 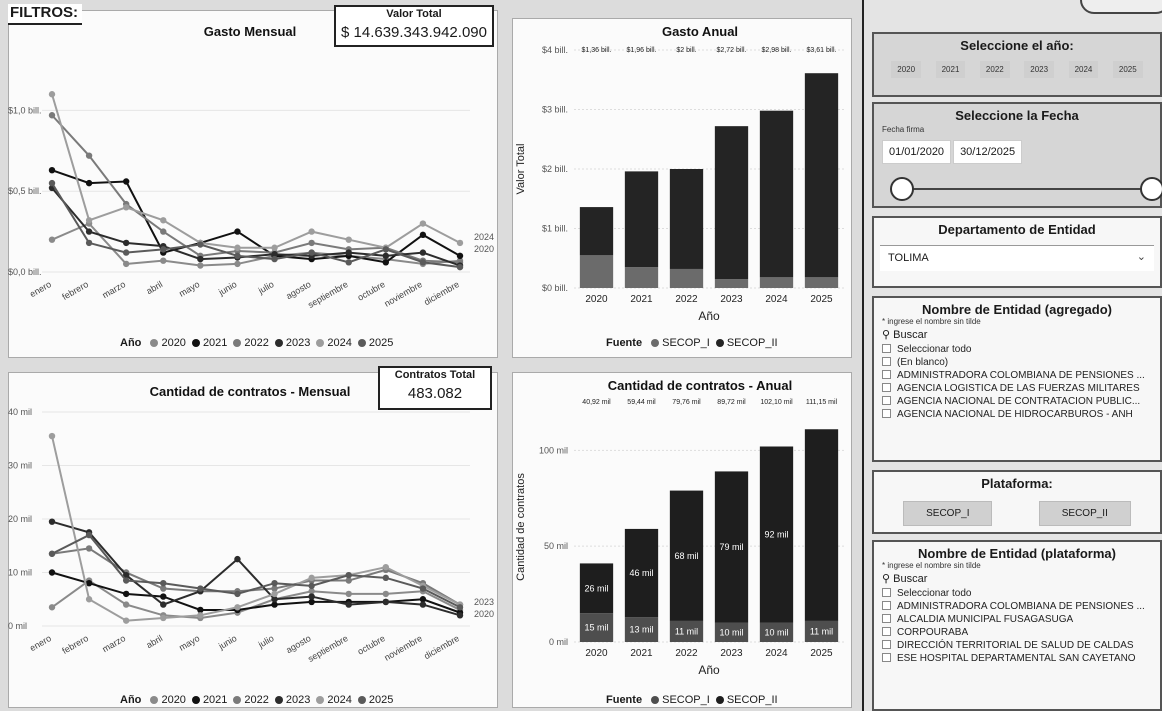 I want to click on platform-option-secop-ii: SECOP_II, so click(x=1084, y=513).